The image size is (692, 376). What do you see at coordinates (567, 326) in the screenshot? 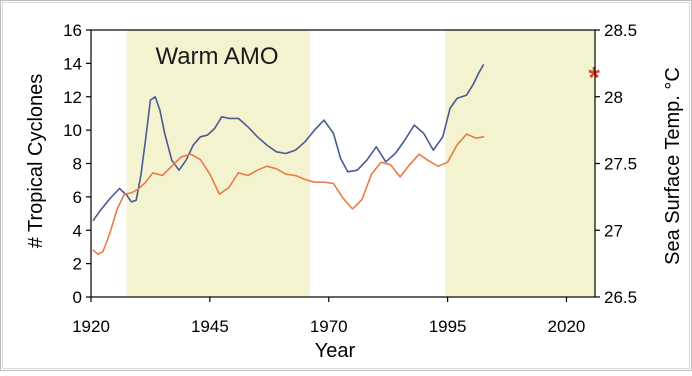
I see `x-tick-label: 2020` at bounding box center [567, 326].